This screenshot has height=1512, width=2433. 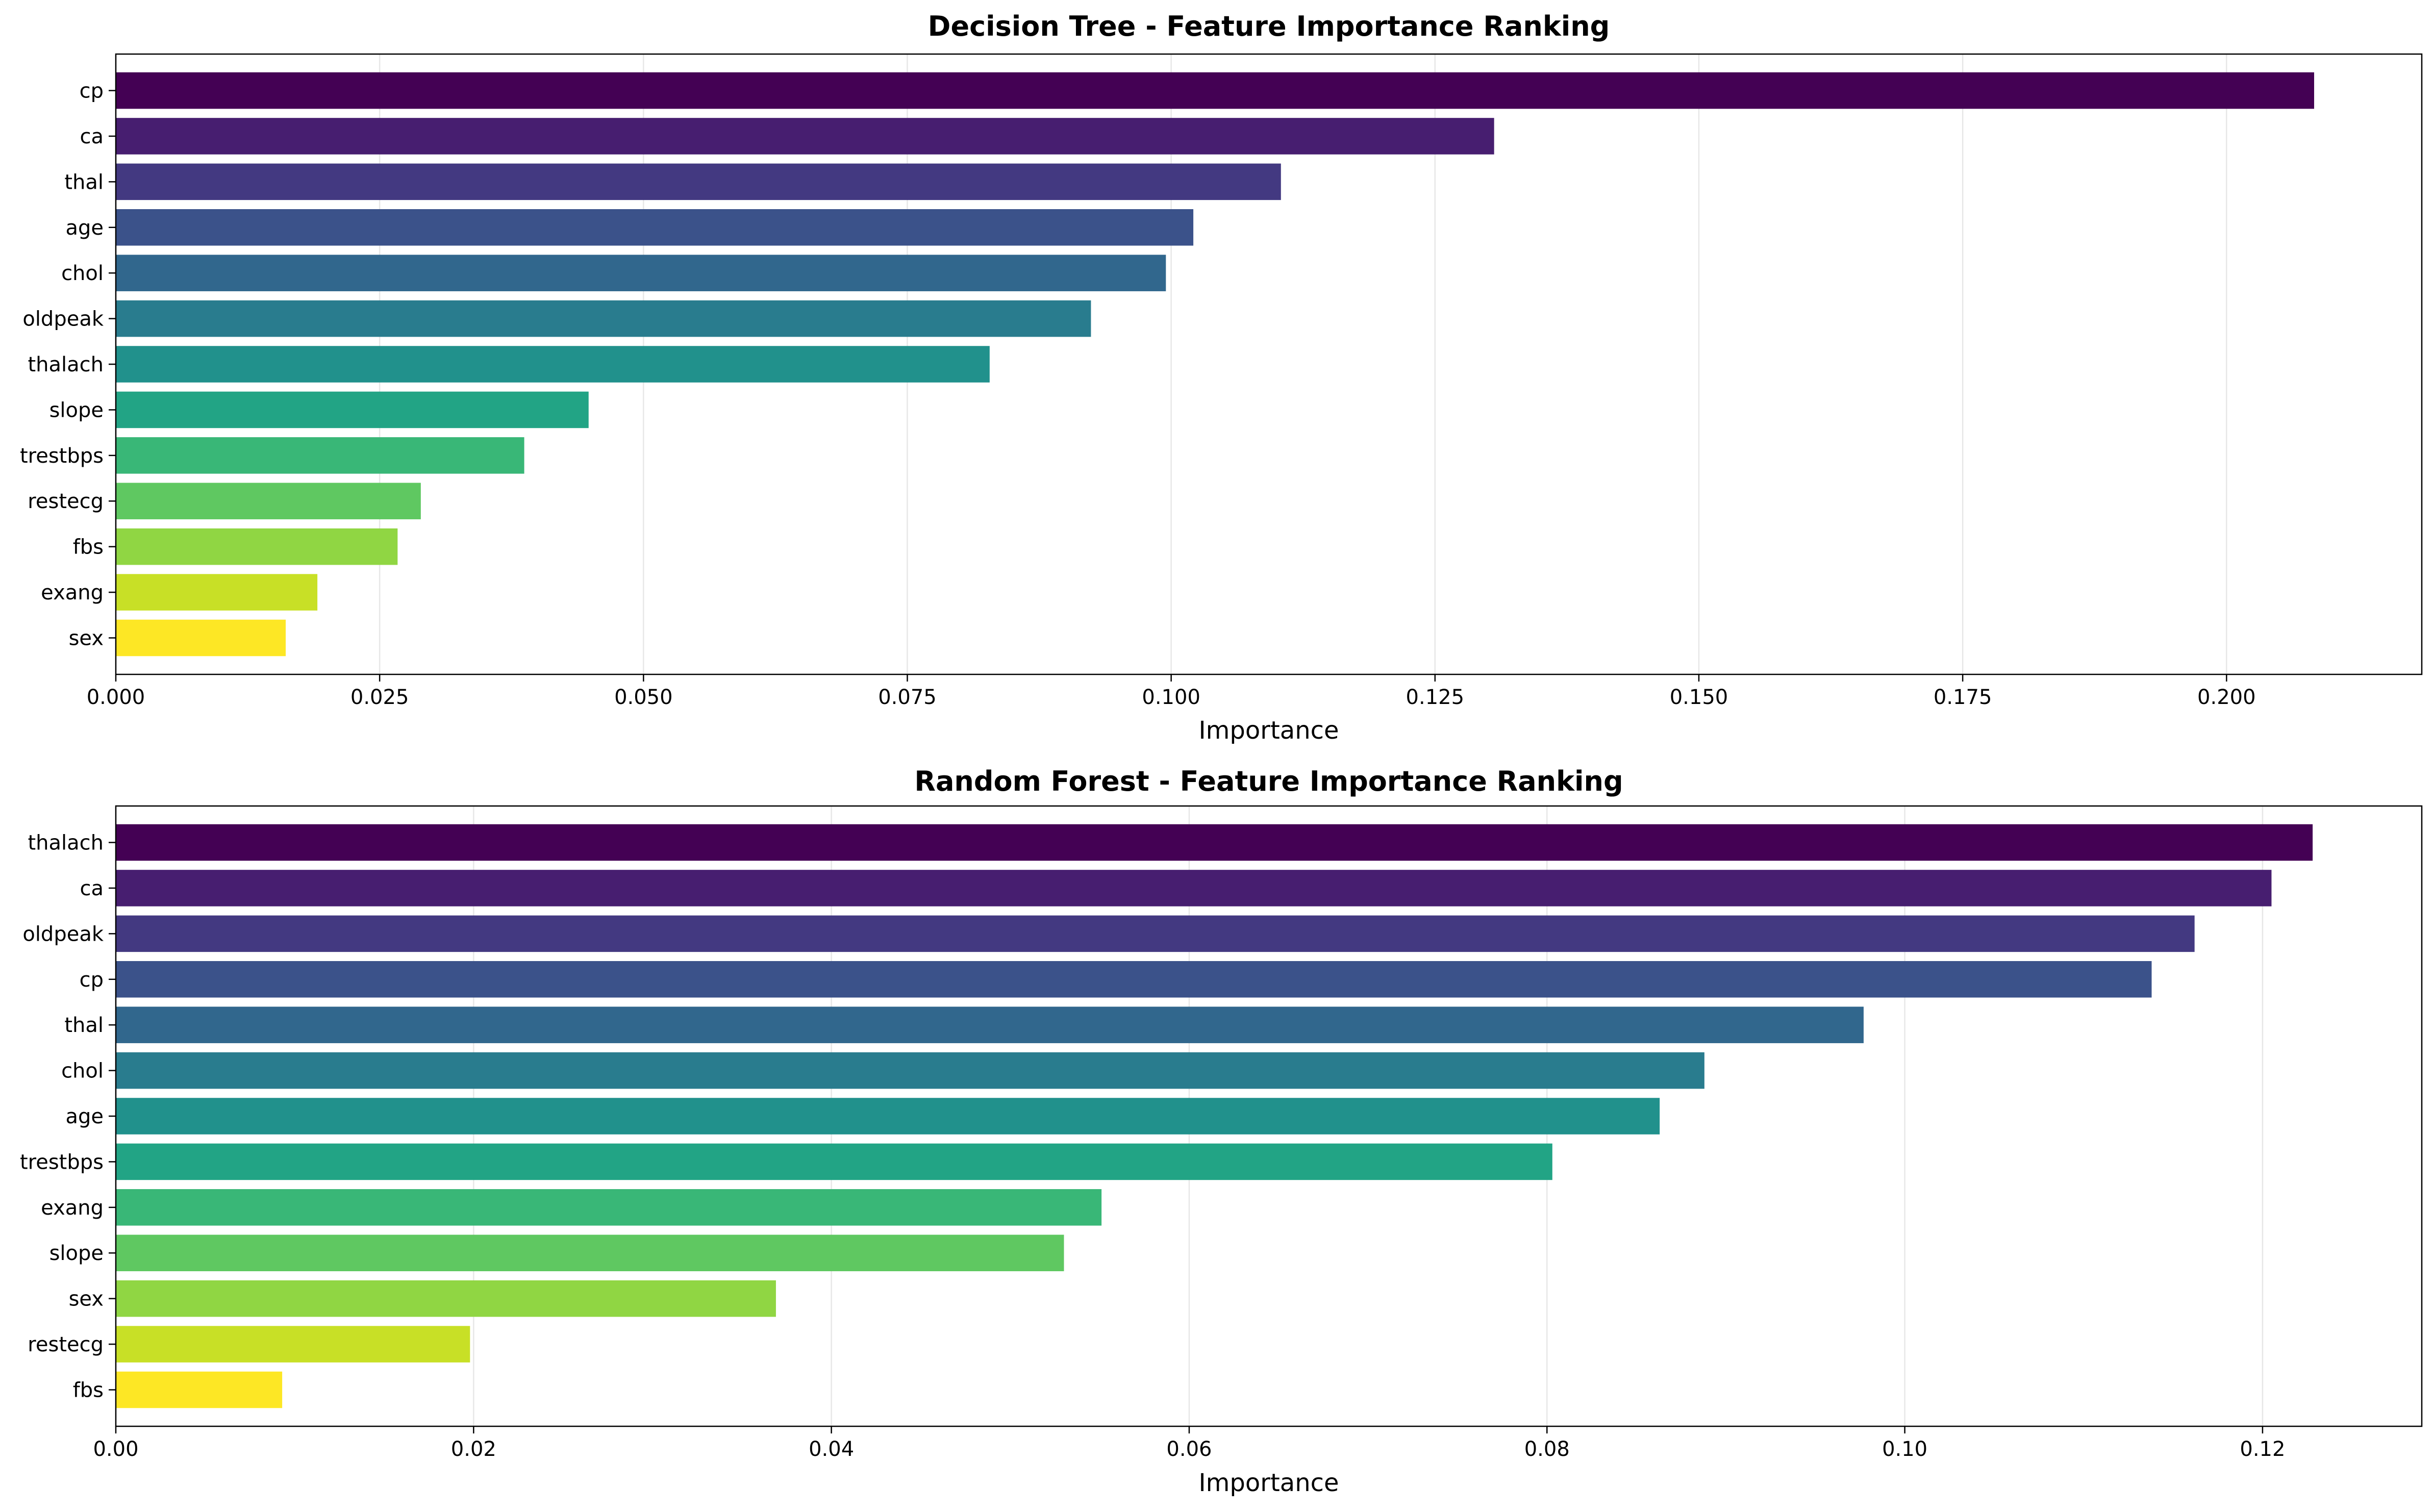 I want to click on x-tick-label: 0.100, so click(x=1171, y=697).